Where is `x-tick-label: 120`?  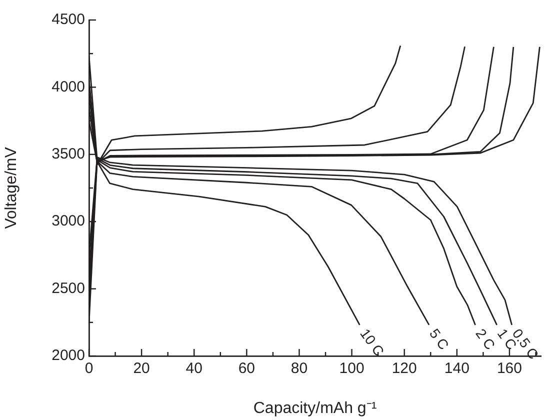
x-tick-label: 120 is located at coordinates (404, 369).